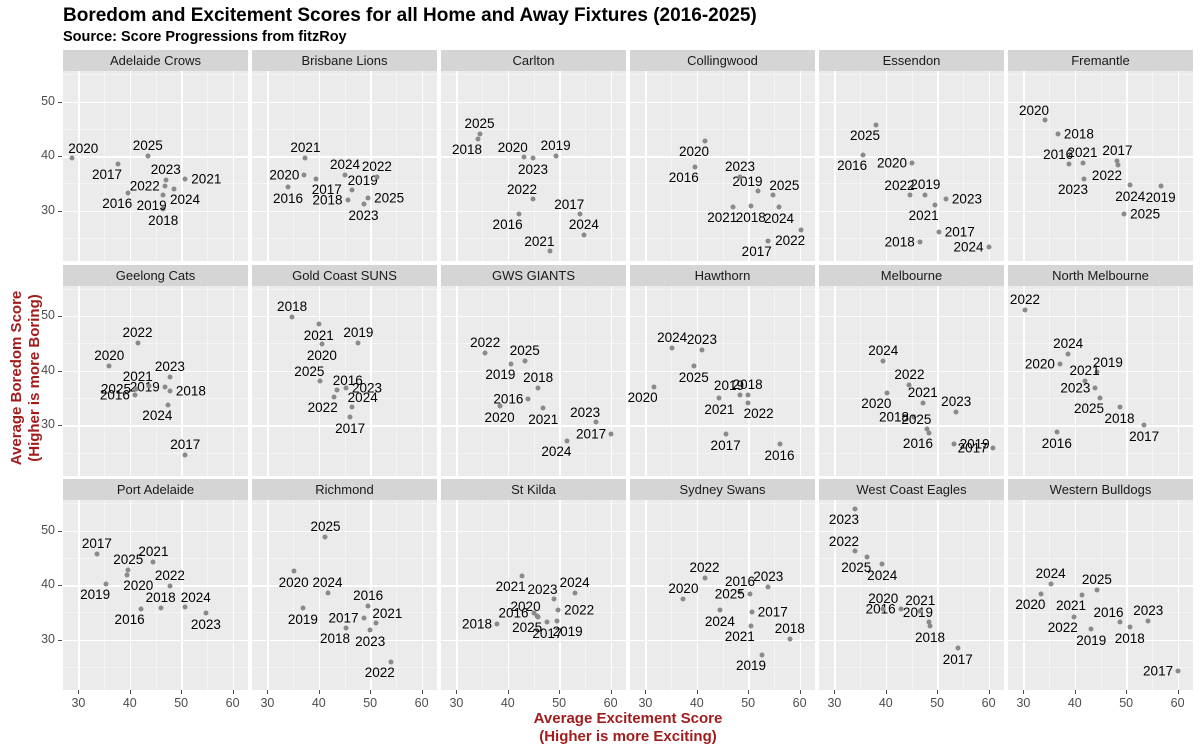 This screenshot has height=750, width=1200. What do you see at coordinates (1100, 60) in the screenshot?
I see `facet-strip: Fremantle` at bounding box center [1100, 60].